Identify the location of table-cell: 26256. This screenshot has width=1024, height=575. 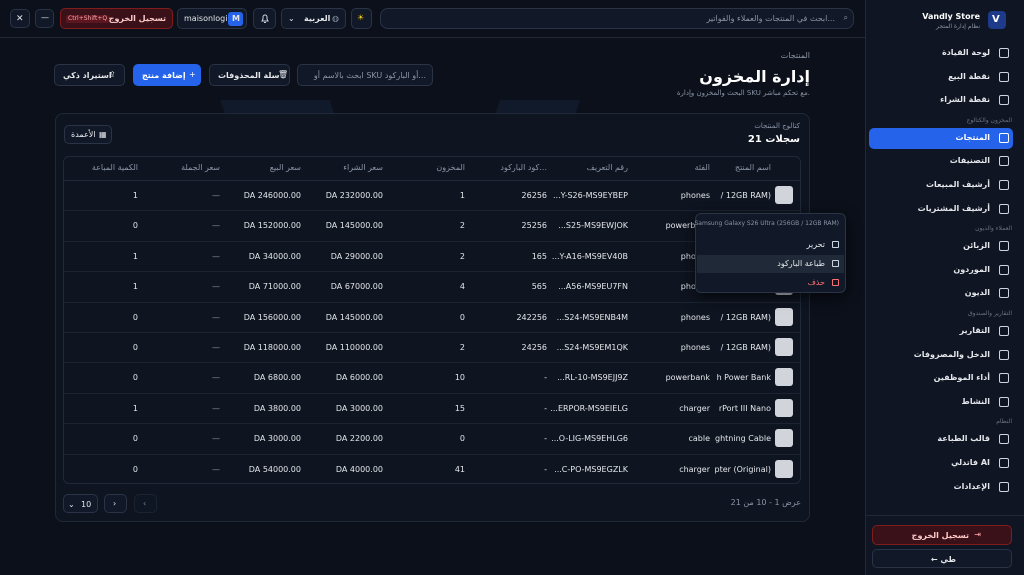
(534, 195).